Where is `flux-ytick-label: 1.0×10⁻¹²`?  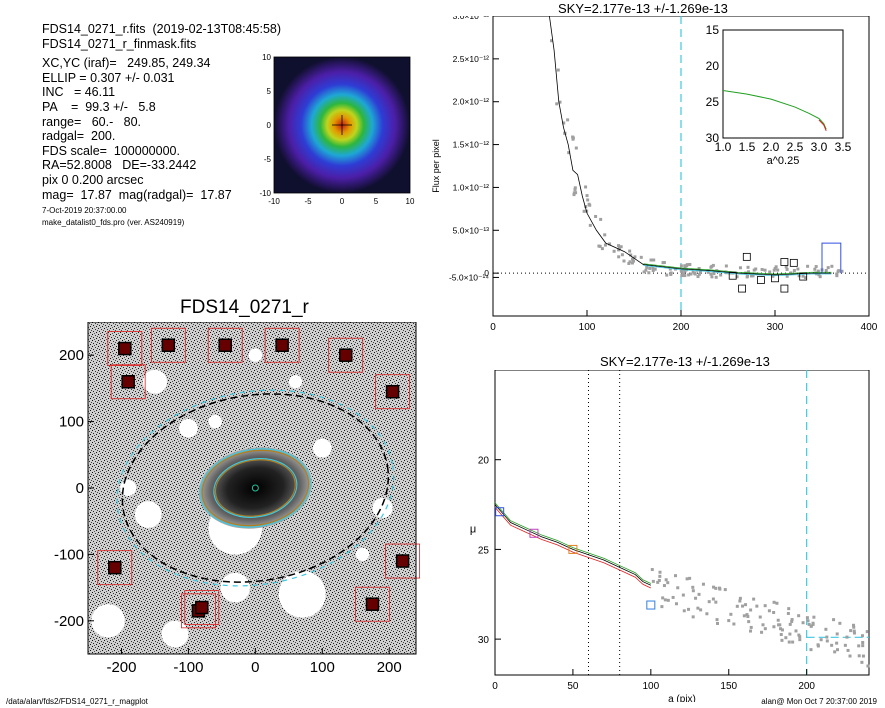 flux-ytick-label: 1.0×10⁻¹² is located at coordinates (471, 187).